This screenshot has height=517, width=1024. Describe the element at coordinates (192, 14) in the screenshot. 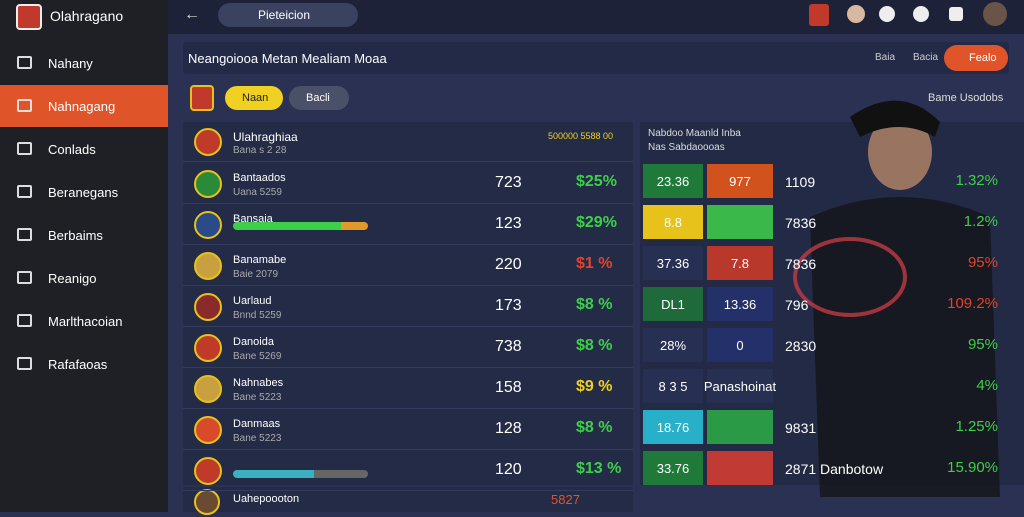

I see `back-button: ←` at that location.